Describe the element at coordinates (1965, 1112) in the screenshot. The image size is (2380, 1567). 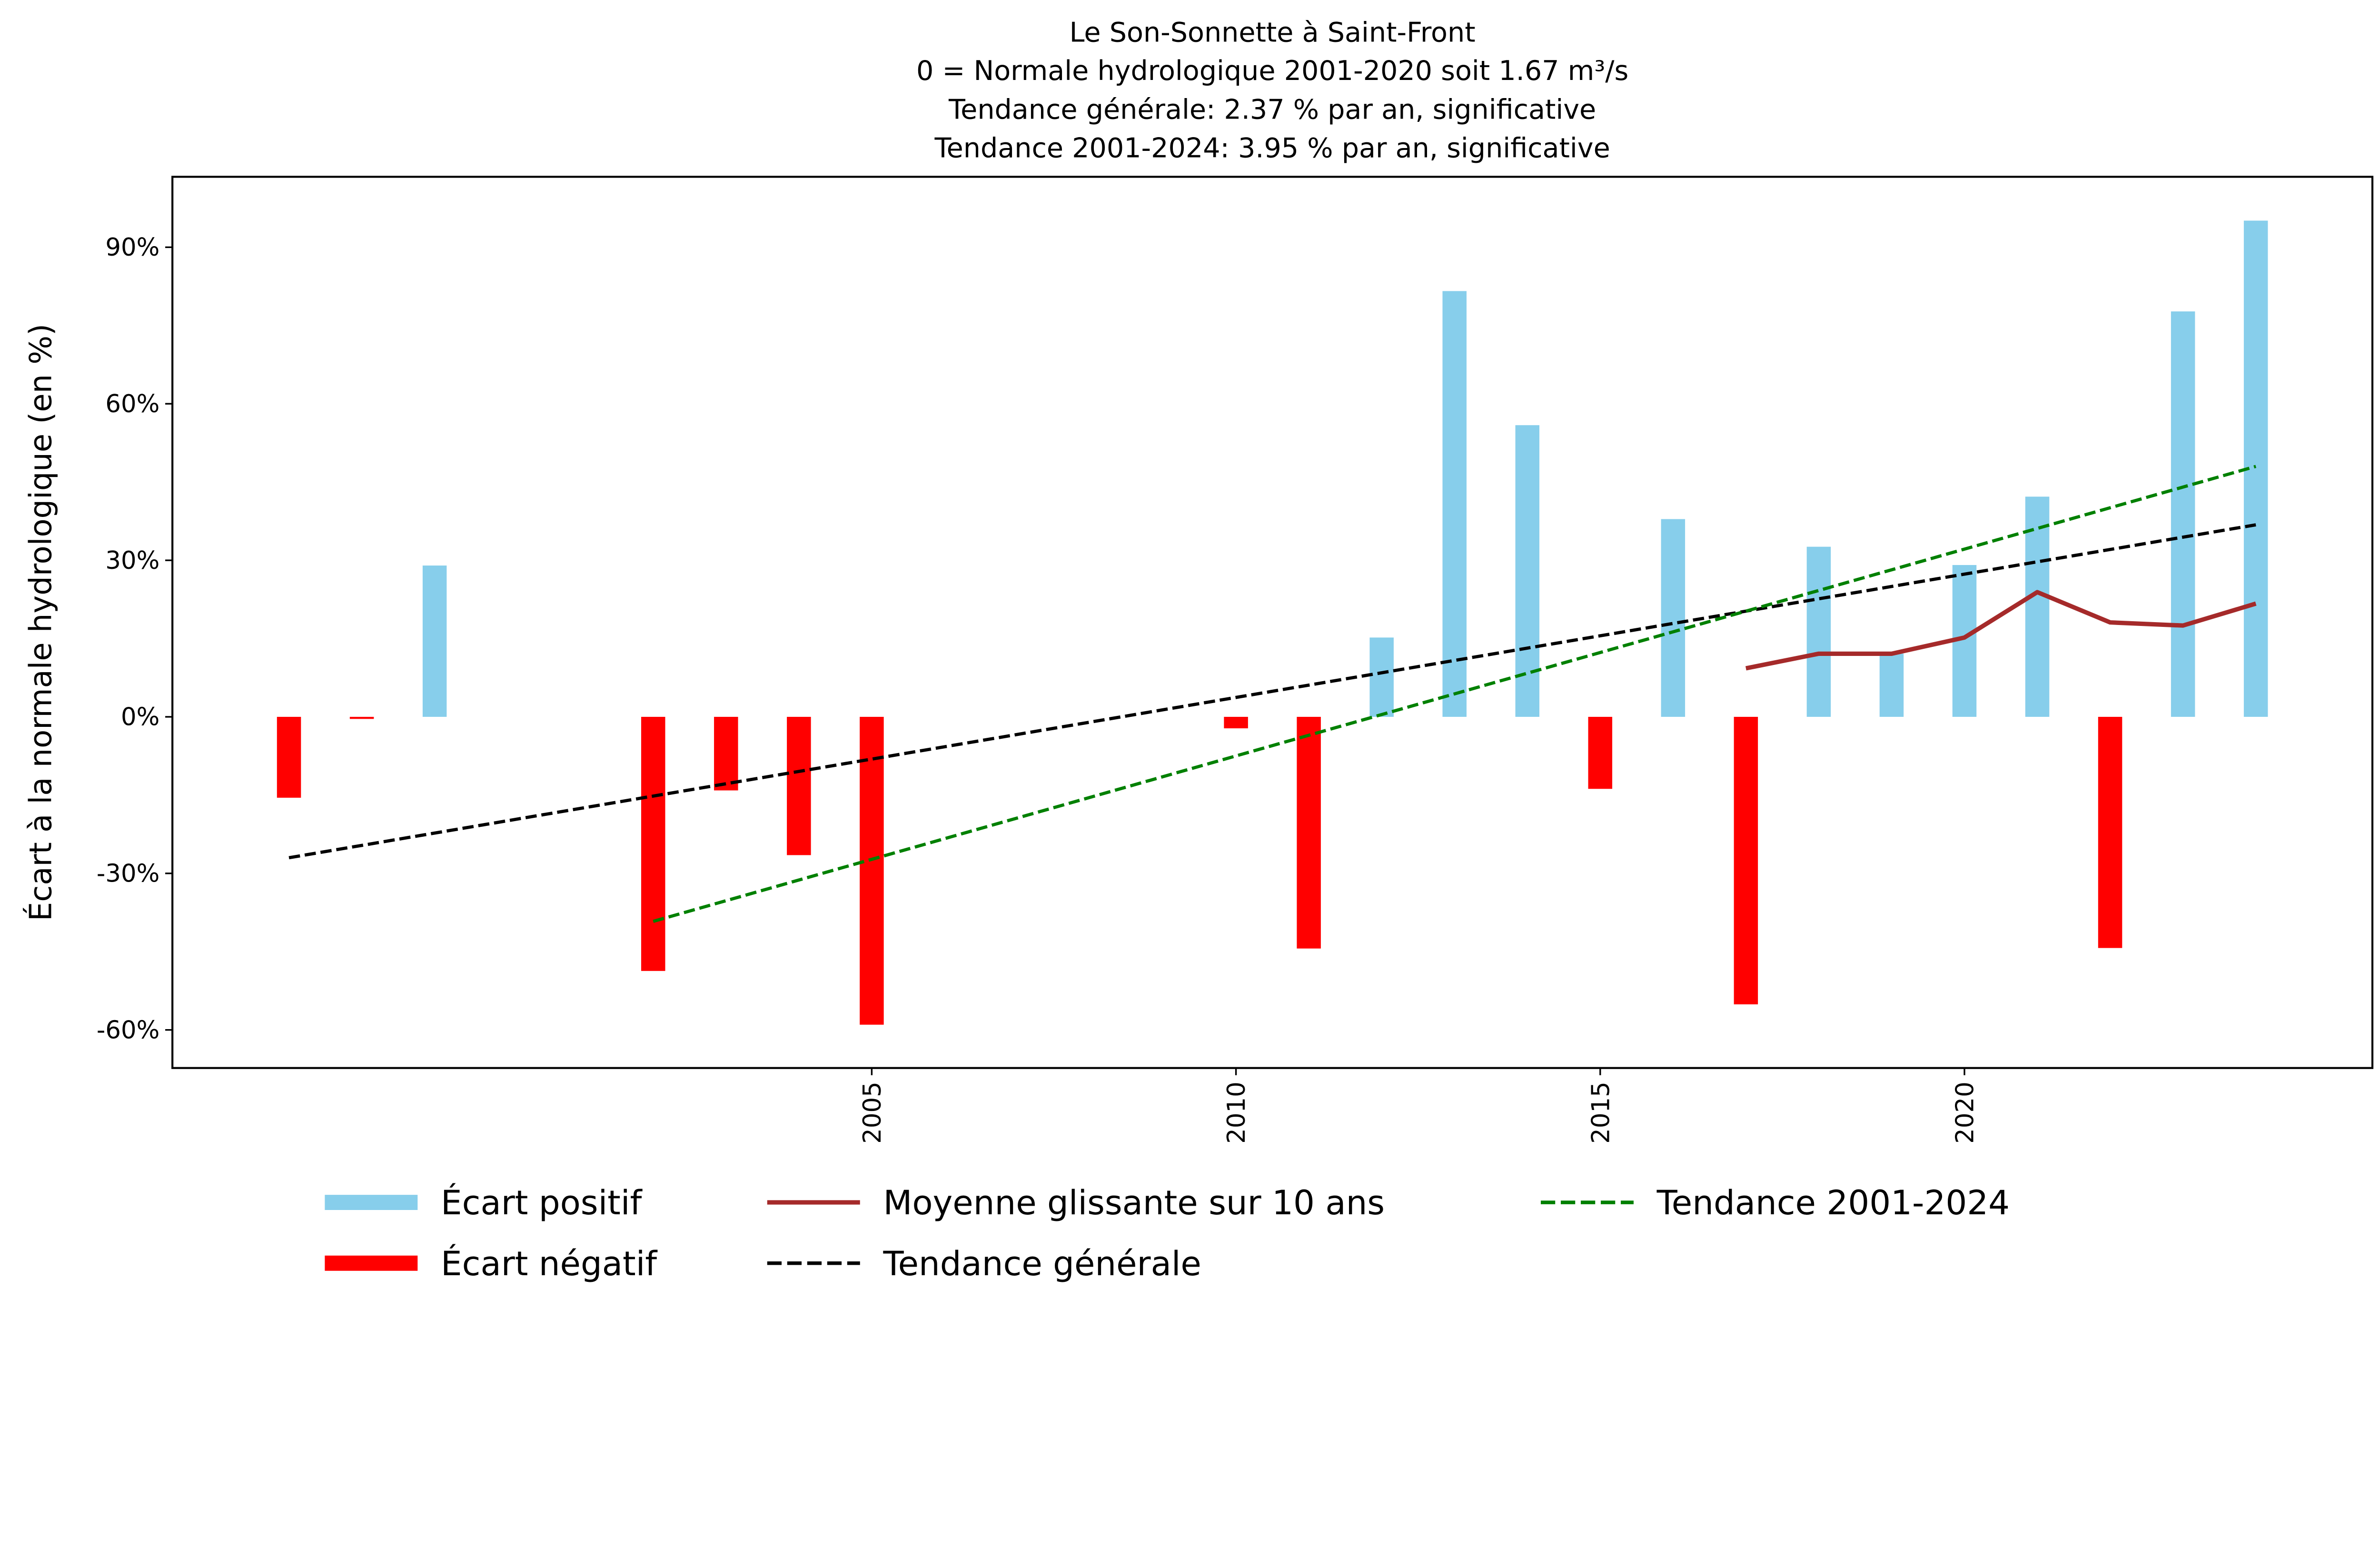
I see `x-tick-label: 2020` at that location.